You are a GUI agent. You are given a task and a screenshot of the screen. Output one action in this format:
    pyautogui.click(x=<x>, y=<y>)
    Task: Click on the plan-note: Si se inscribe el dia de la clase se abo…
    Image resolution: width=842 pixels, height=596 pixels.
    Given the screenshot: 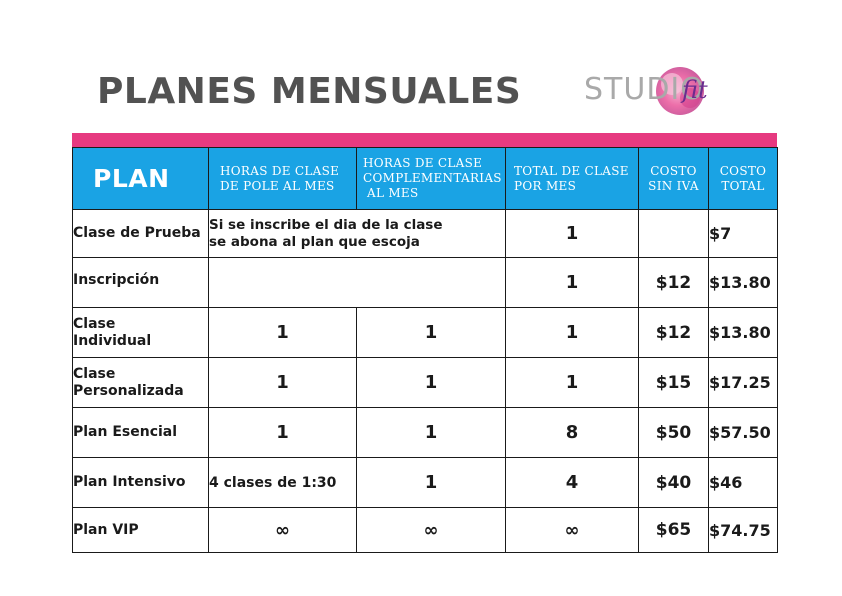 What is the action you would take?
    pyautogui.click(x=357, y=233)
    